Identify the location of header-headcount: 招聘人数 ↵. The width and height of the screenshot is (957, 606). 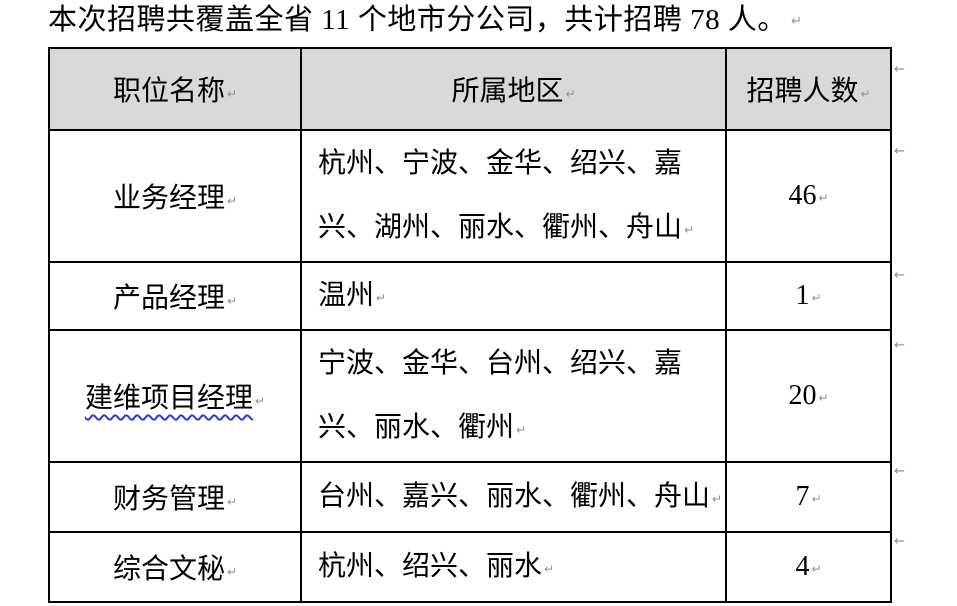
(808, 89).